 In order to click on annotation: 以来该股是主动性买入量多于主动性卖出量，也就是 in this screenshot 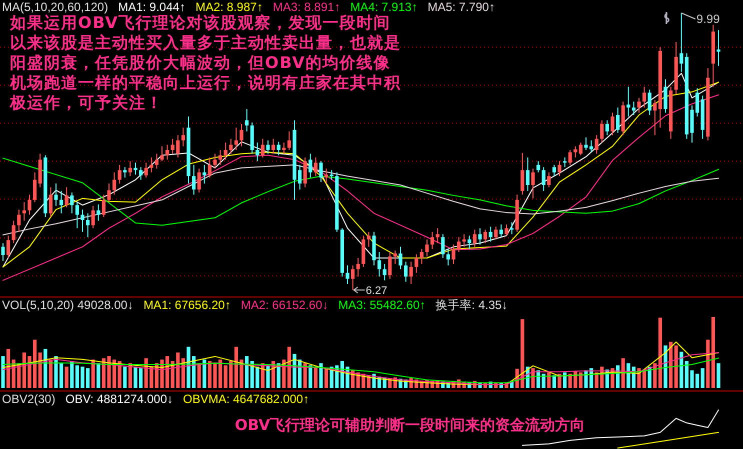, I will do `click(205, 42)`.